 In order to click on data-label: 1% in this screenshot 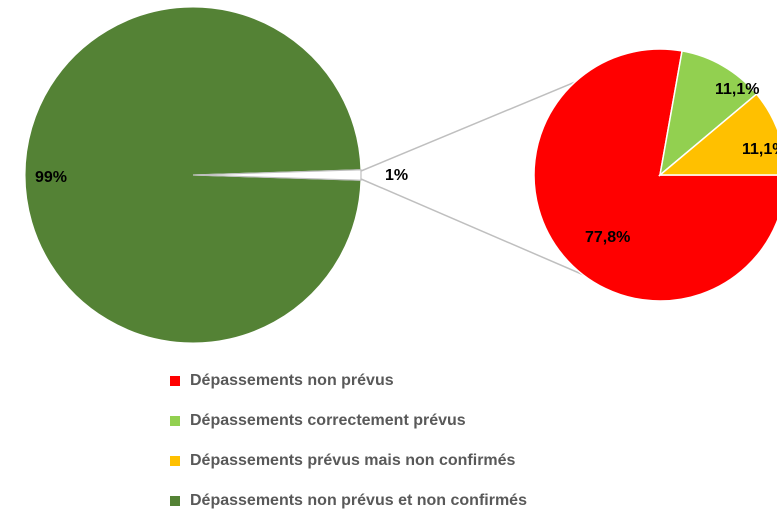, I will do `click(396, 175)`.